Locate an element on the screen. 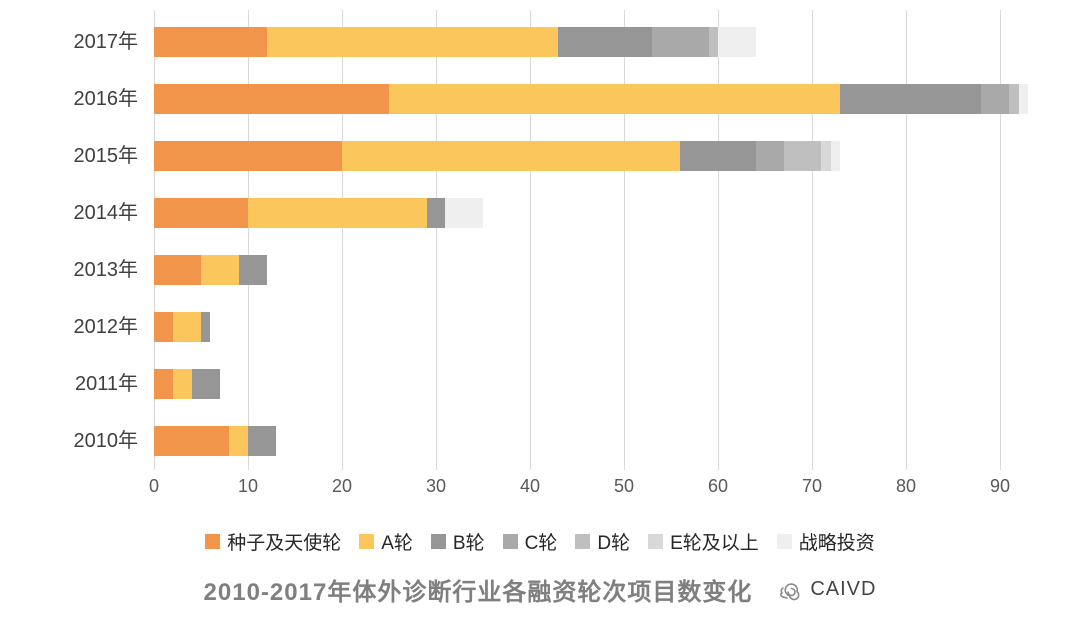  category-label-2010: 2010年 is located at coordinates (106, 441).